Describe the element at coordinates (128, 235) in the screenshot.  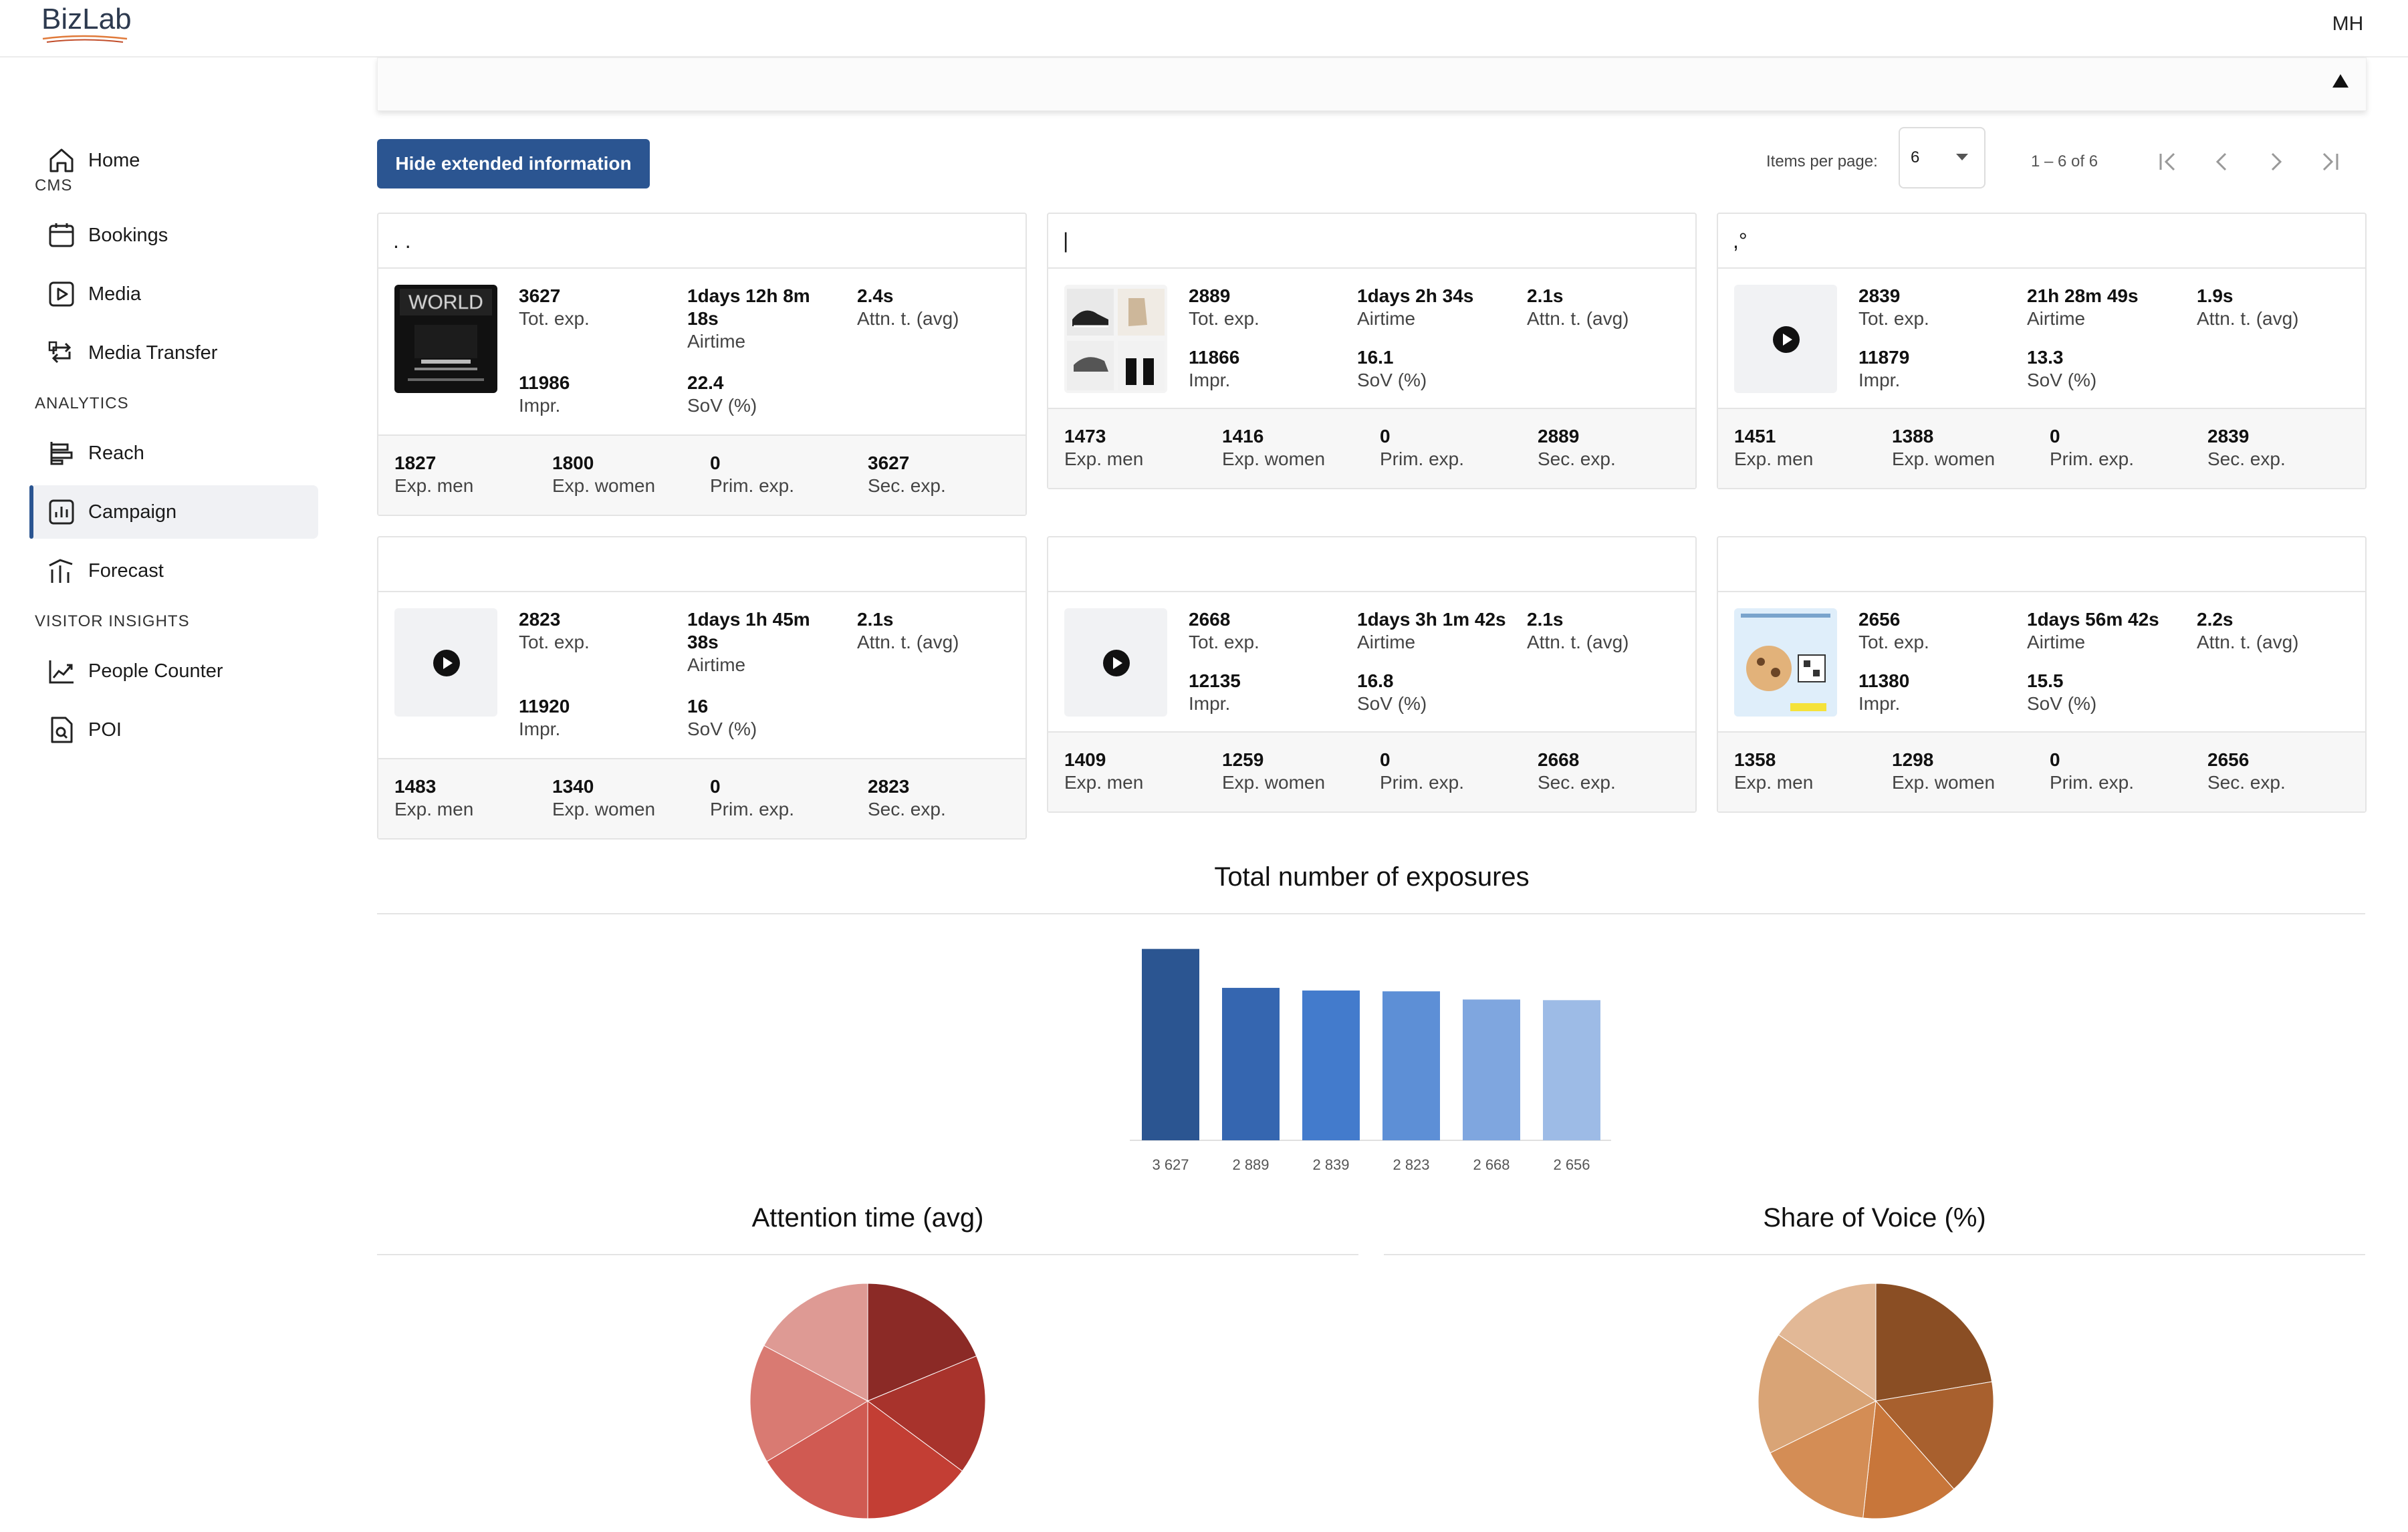
I see `sidebar-item-label: Bookings` at that location.